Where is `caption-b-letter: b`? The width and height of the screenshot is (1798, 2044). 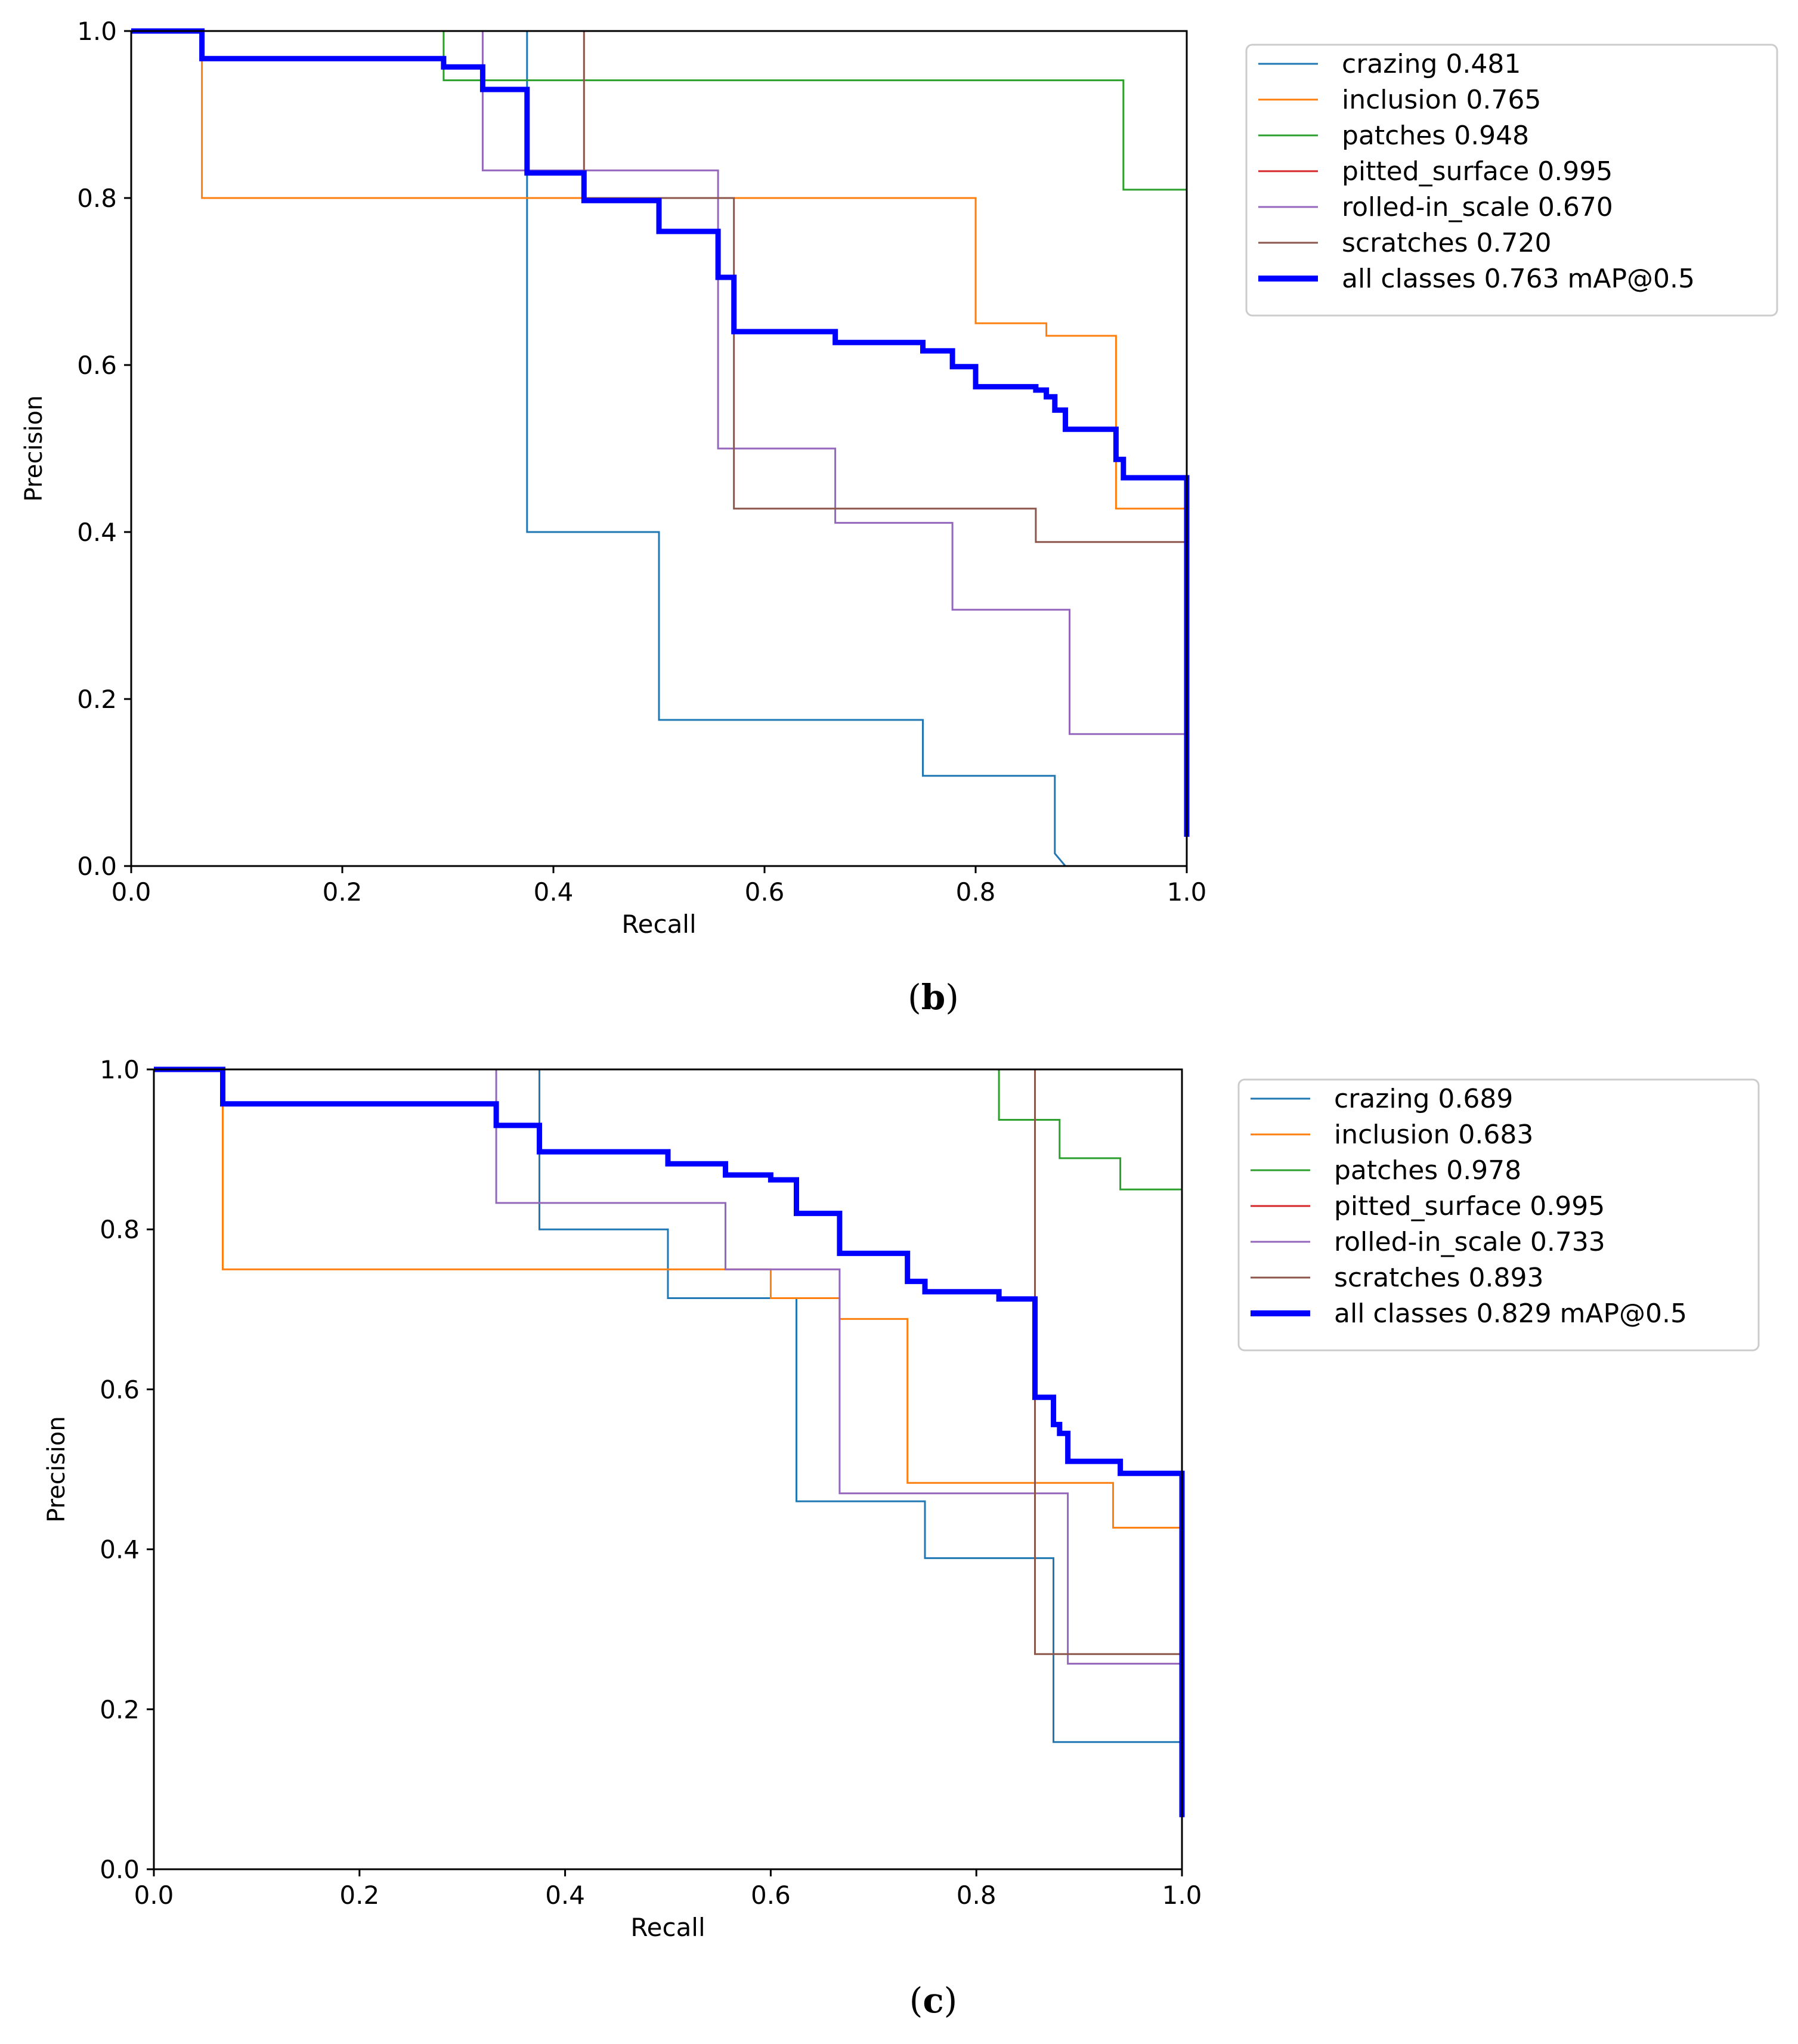 caption-b-letter: b is located at coordinates (934, 997).